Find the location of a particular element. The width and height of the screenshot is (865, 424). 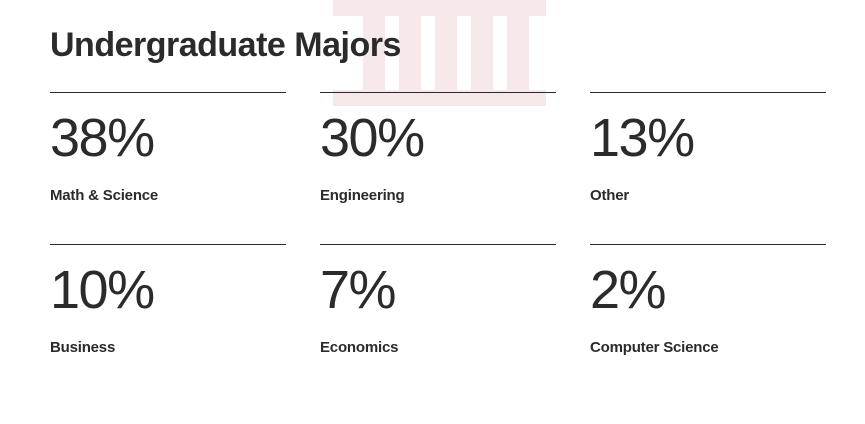

stat-label: Engineering is located at coordinates (362, 195).